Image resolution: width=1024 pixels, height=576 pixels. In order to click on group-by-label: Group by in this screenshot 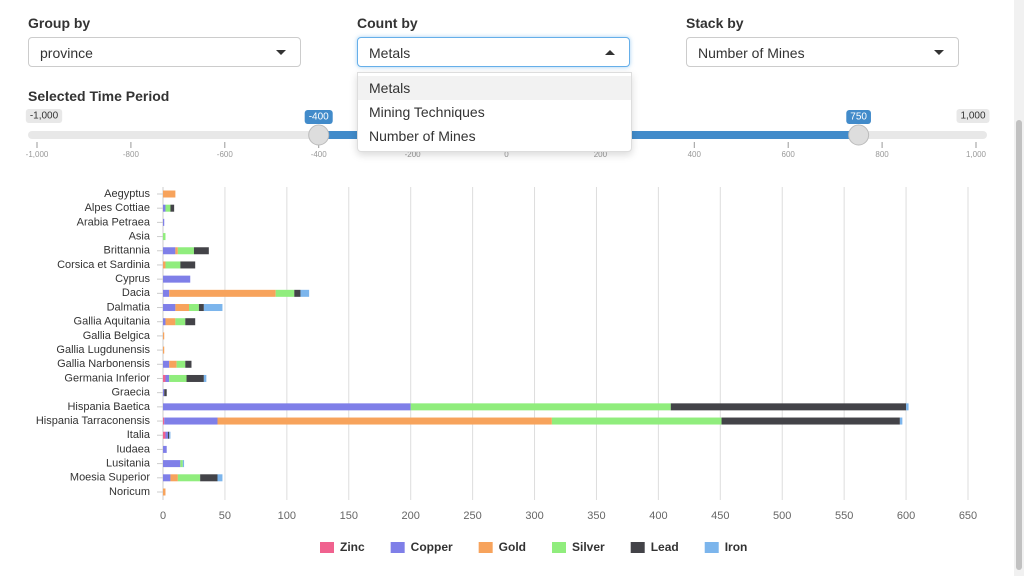, I will do `click(59, 23)`.